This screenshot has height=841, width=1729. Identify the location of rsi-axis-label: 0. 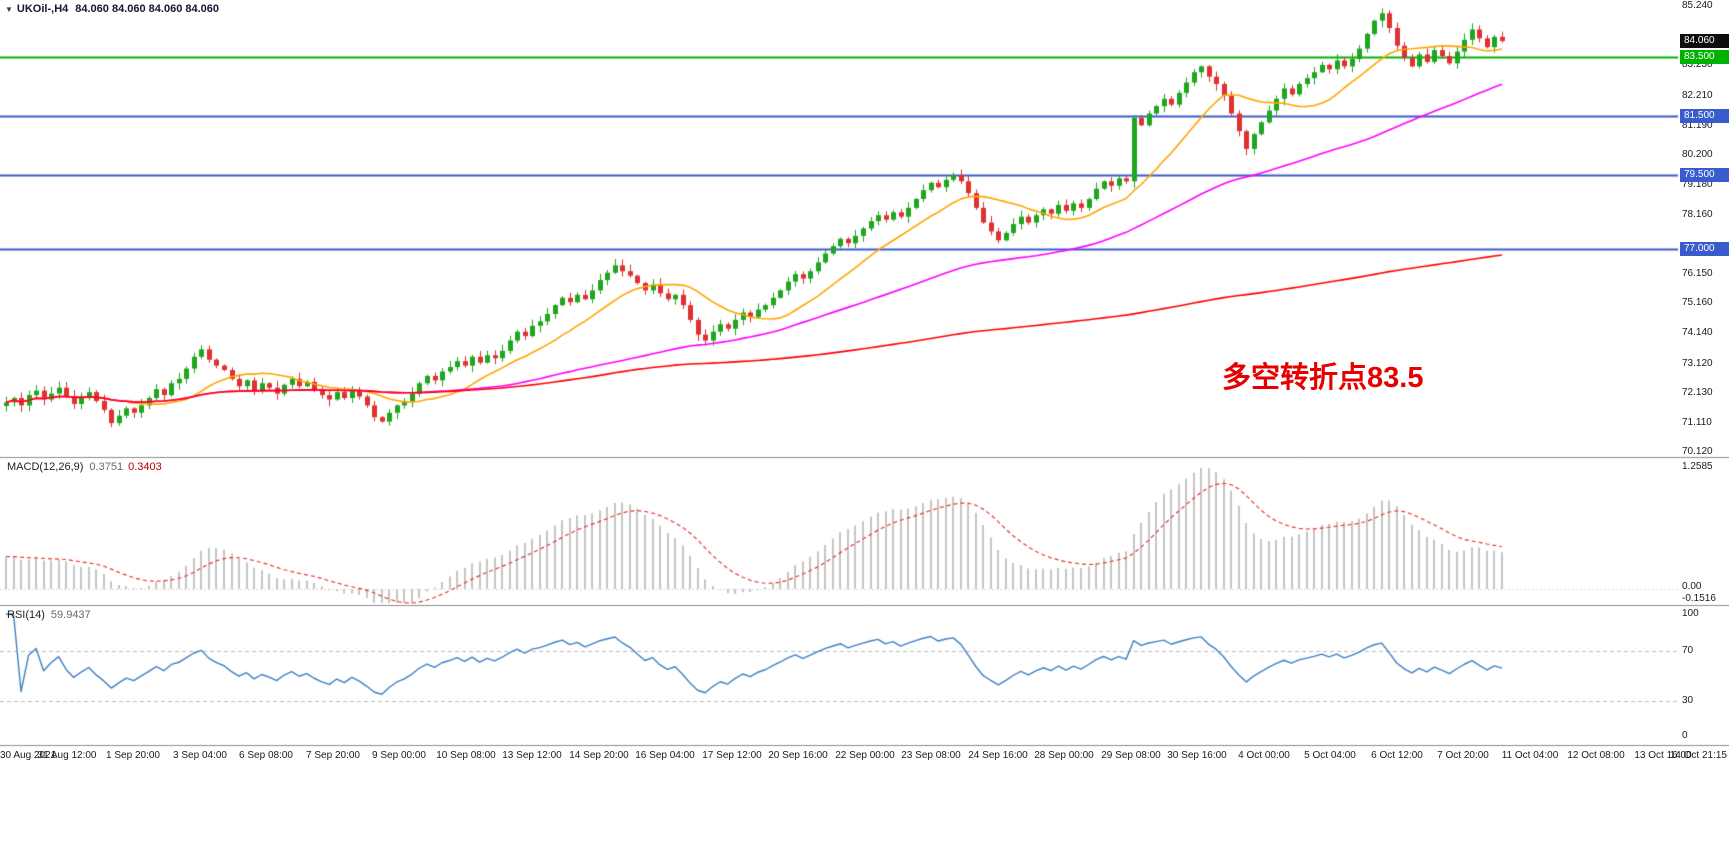
(1685, 735).